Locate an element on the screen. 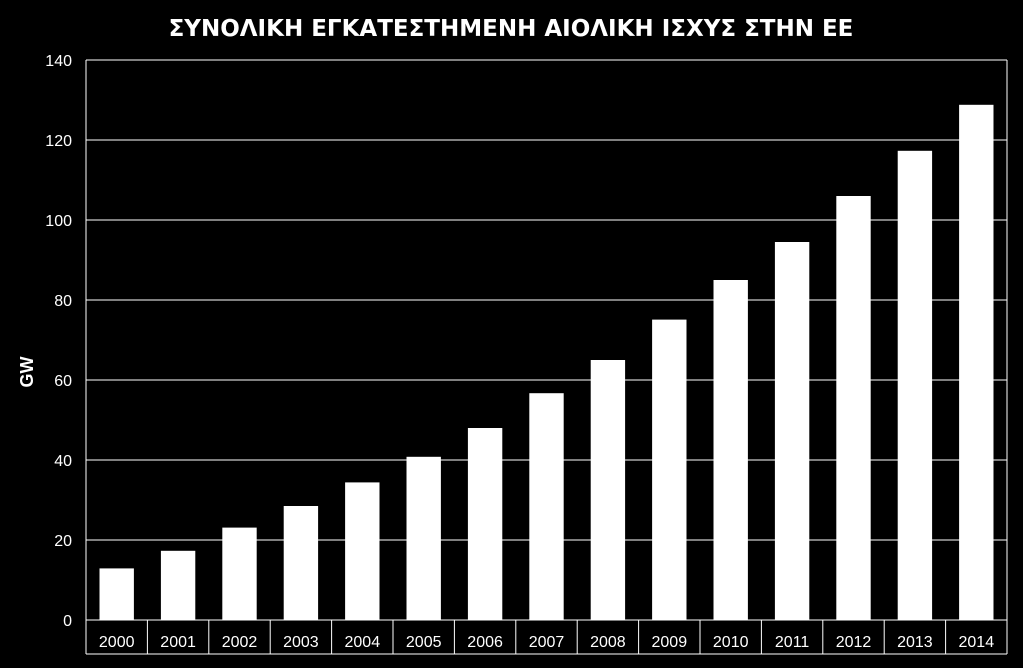 Image resolution: width=1023 pixels, height=668 pixels. x-tick-label: 2013 is located at coordinates (915, 642).